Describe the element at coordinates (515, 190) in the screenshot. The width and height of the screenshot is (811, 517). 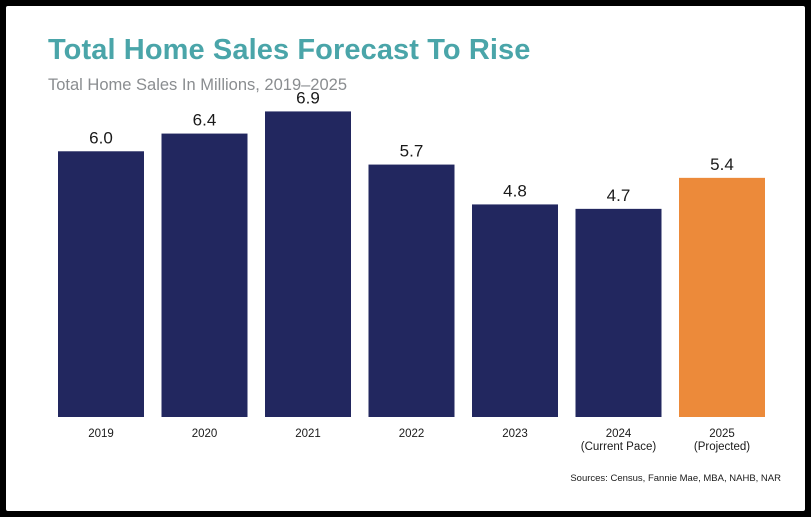
I see `value-label-2023: 4.8` at that location.